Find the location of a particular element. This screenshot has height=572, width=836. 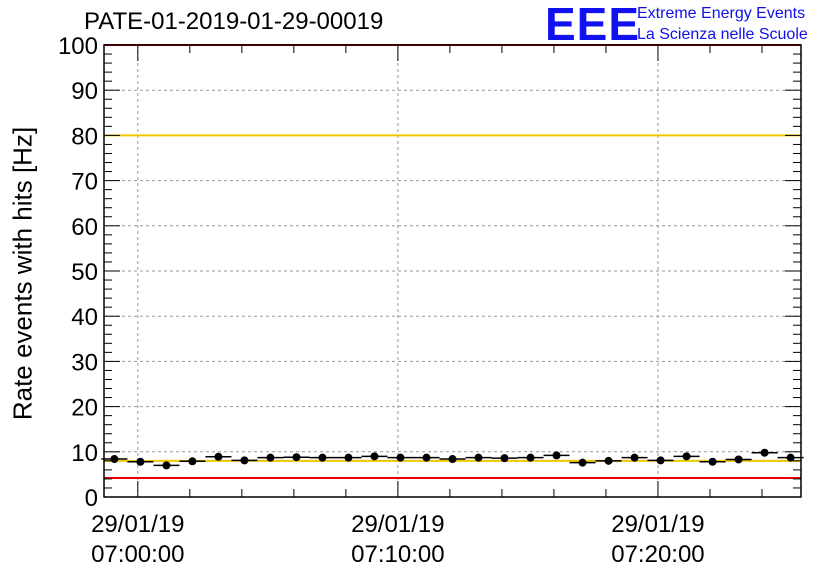

y-tick-label: 100 is located at coordinates (78, 46).